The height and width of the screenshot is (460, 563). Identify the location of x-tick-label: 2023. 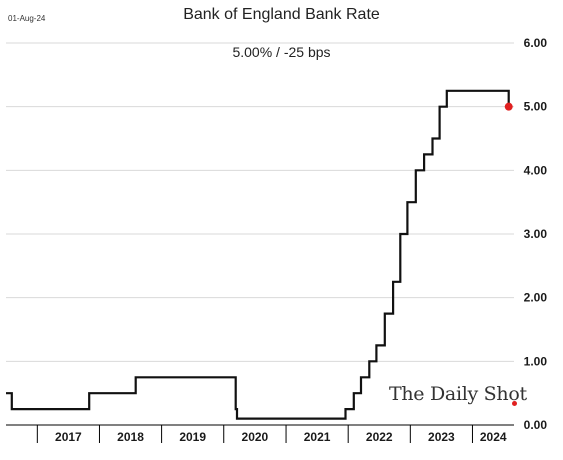
(441, 437).